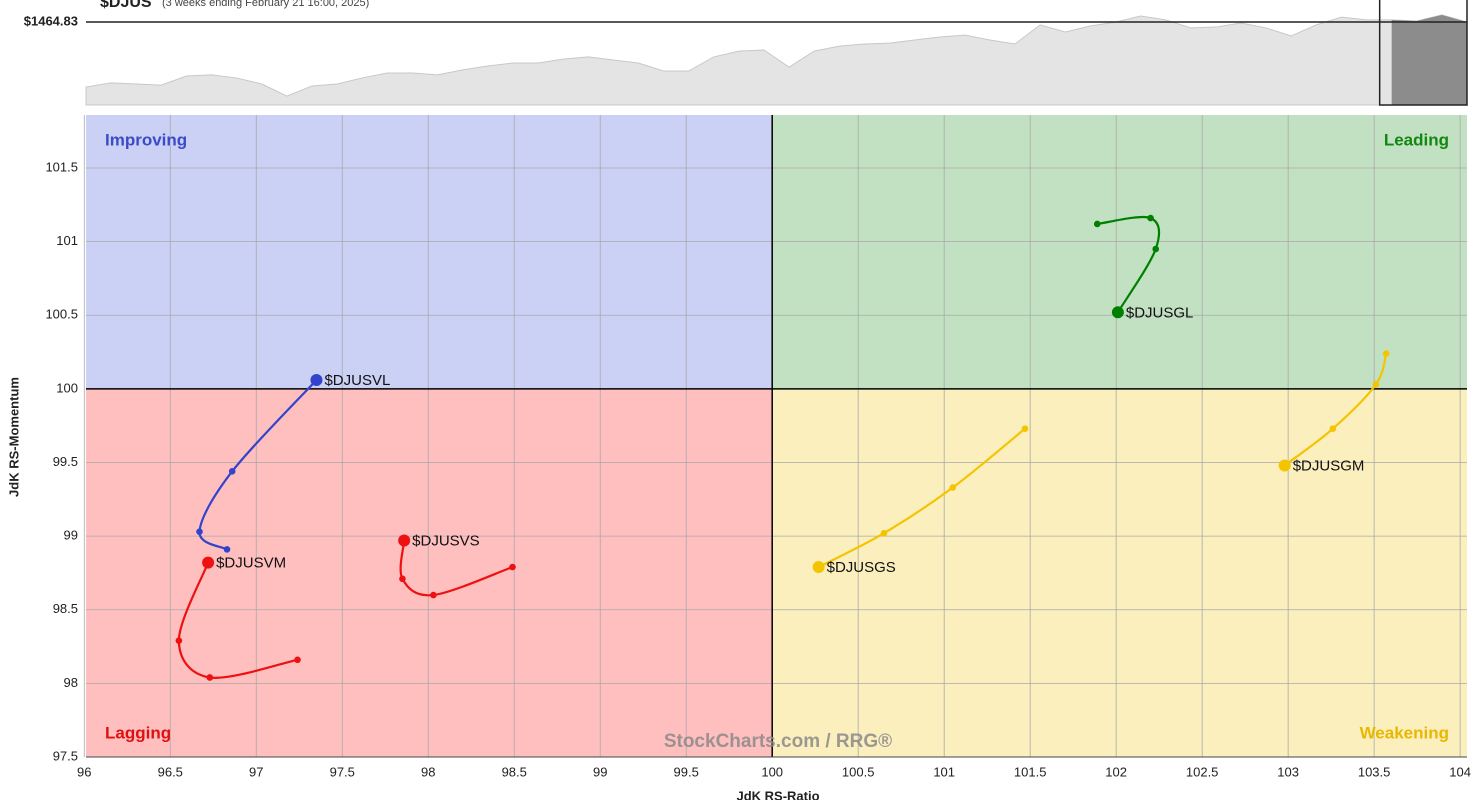 The width and height of the screenshot is (1474, 800). What do you see at coordinates (777, 794) in the screenshot?
I see `x-axis-title: JdK RS-Ratio` at bounding box center [777, 794].